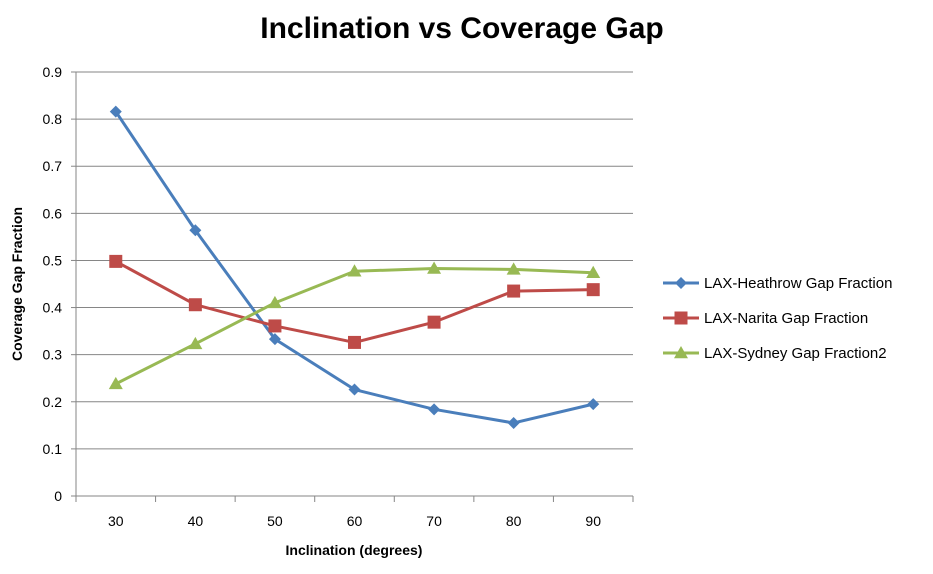 The height and width of the screenshot is (574, 933). What do you see at coordinates (53, 284) in the screenshot?
I see `y-tick-labels: 0 0.1 0.2 0.3 0.4 0.5 0.6 0.7 0.8 0.9` at bounding box center [53, 284].